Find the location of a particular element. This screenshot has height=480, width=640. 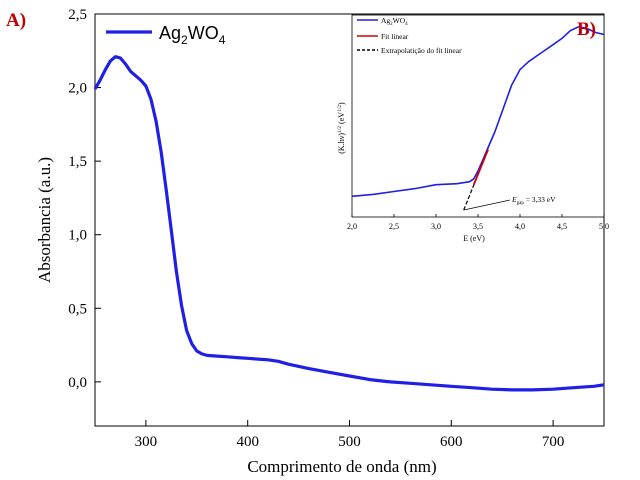

panel-label-b: B) is located at coordinates (586, 29).